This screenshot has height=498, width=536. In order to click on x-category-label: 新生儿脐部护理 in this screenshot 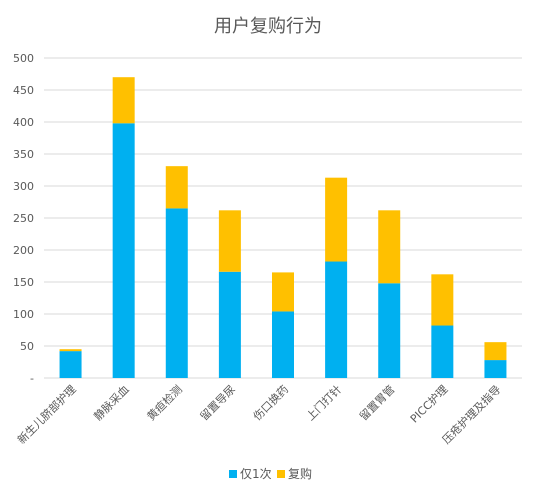, I will do `click(46, 414)`.